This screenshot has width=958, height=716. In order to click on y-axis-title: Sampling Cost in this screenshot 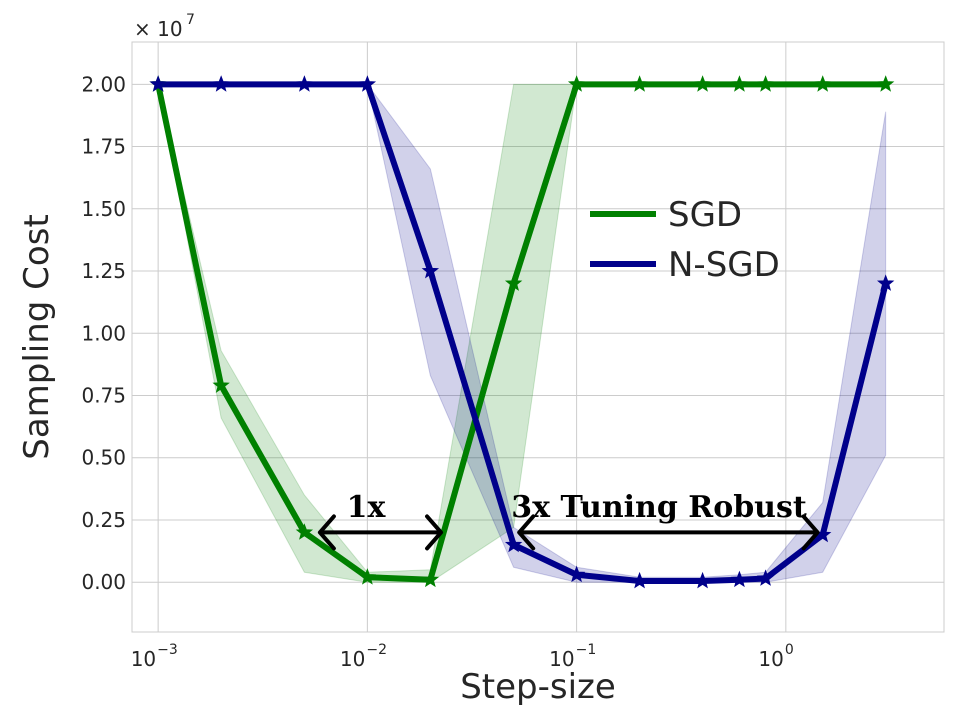, I will do `click(37, 337)`.